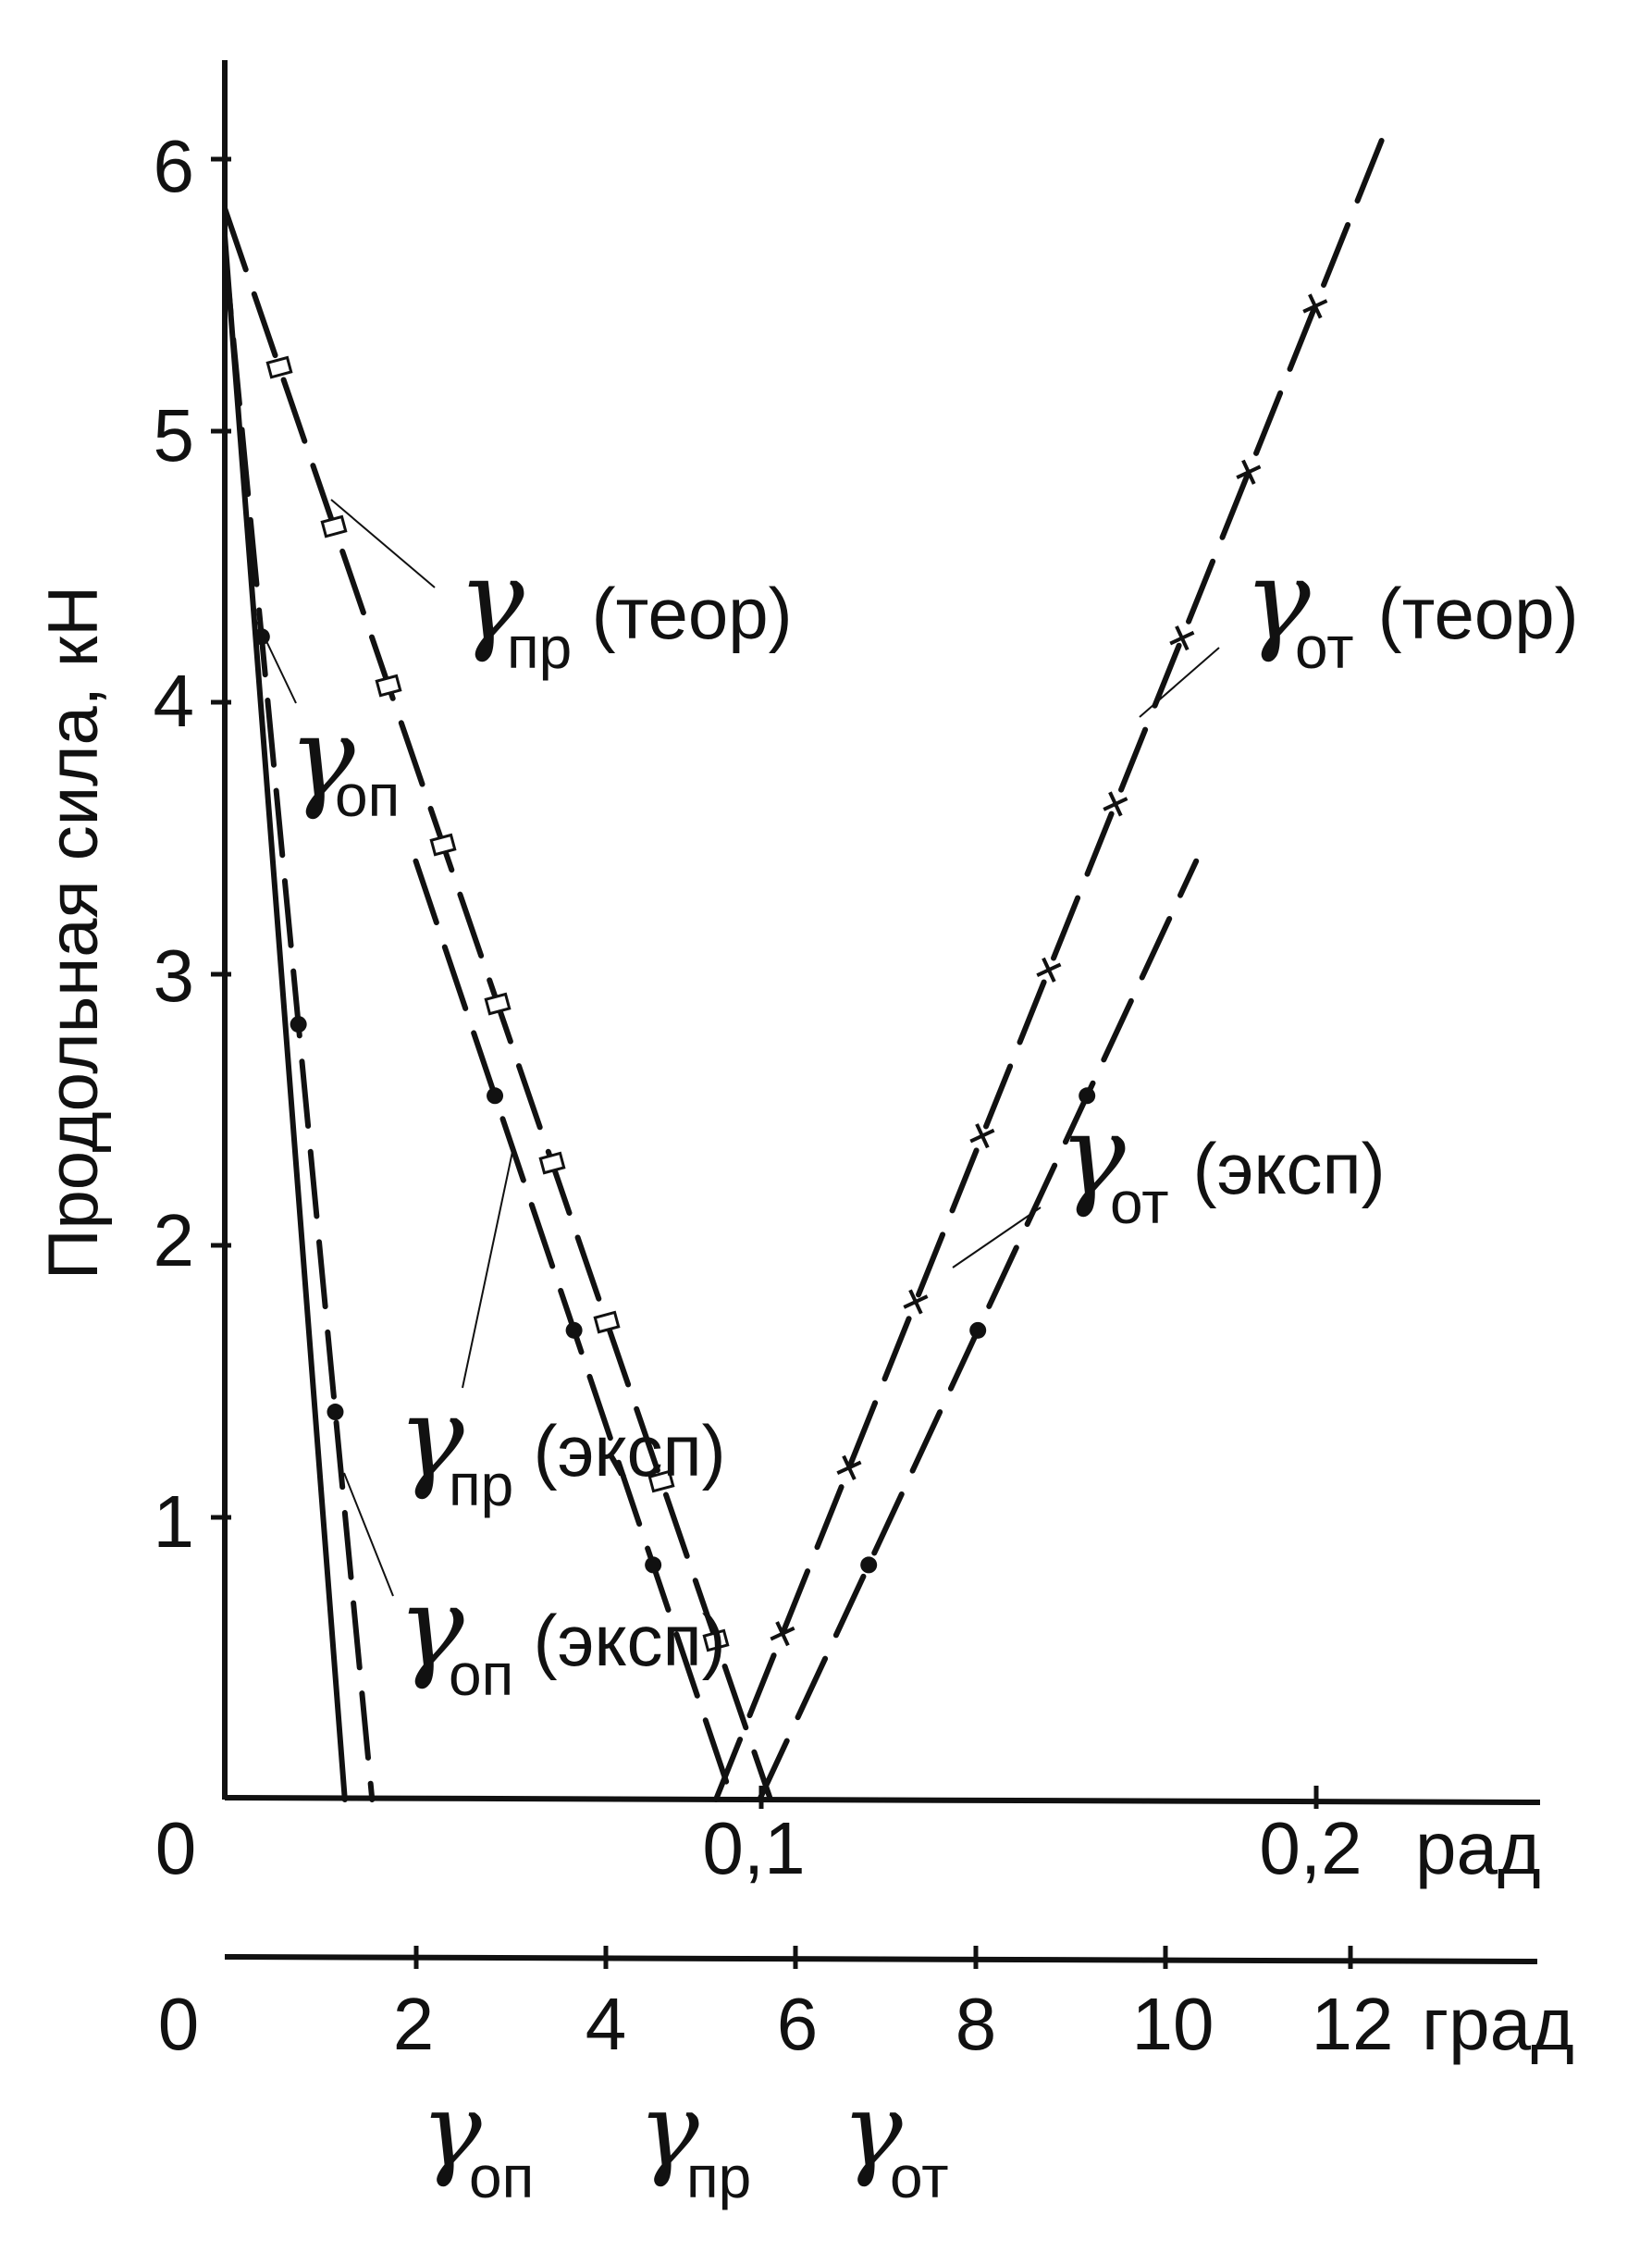  I want to click on bottom-symbol-ot: γ от, so click(895, 2140).